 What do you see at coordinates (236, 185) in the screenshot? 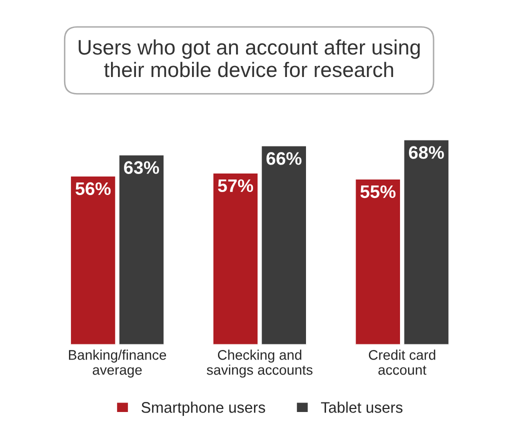
I see `data-label: 57%` at bounding box center [236, 185].